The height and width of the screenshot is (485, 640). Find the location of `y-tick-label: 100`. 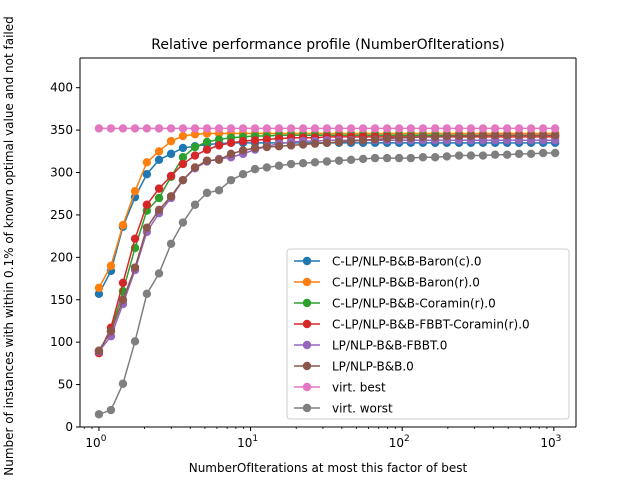

y-tick-label: 100 is located at coordinates (61, 342).